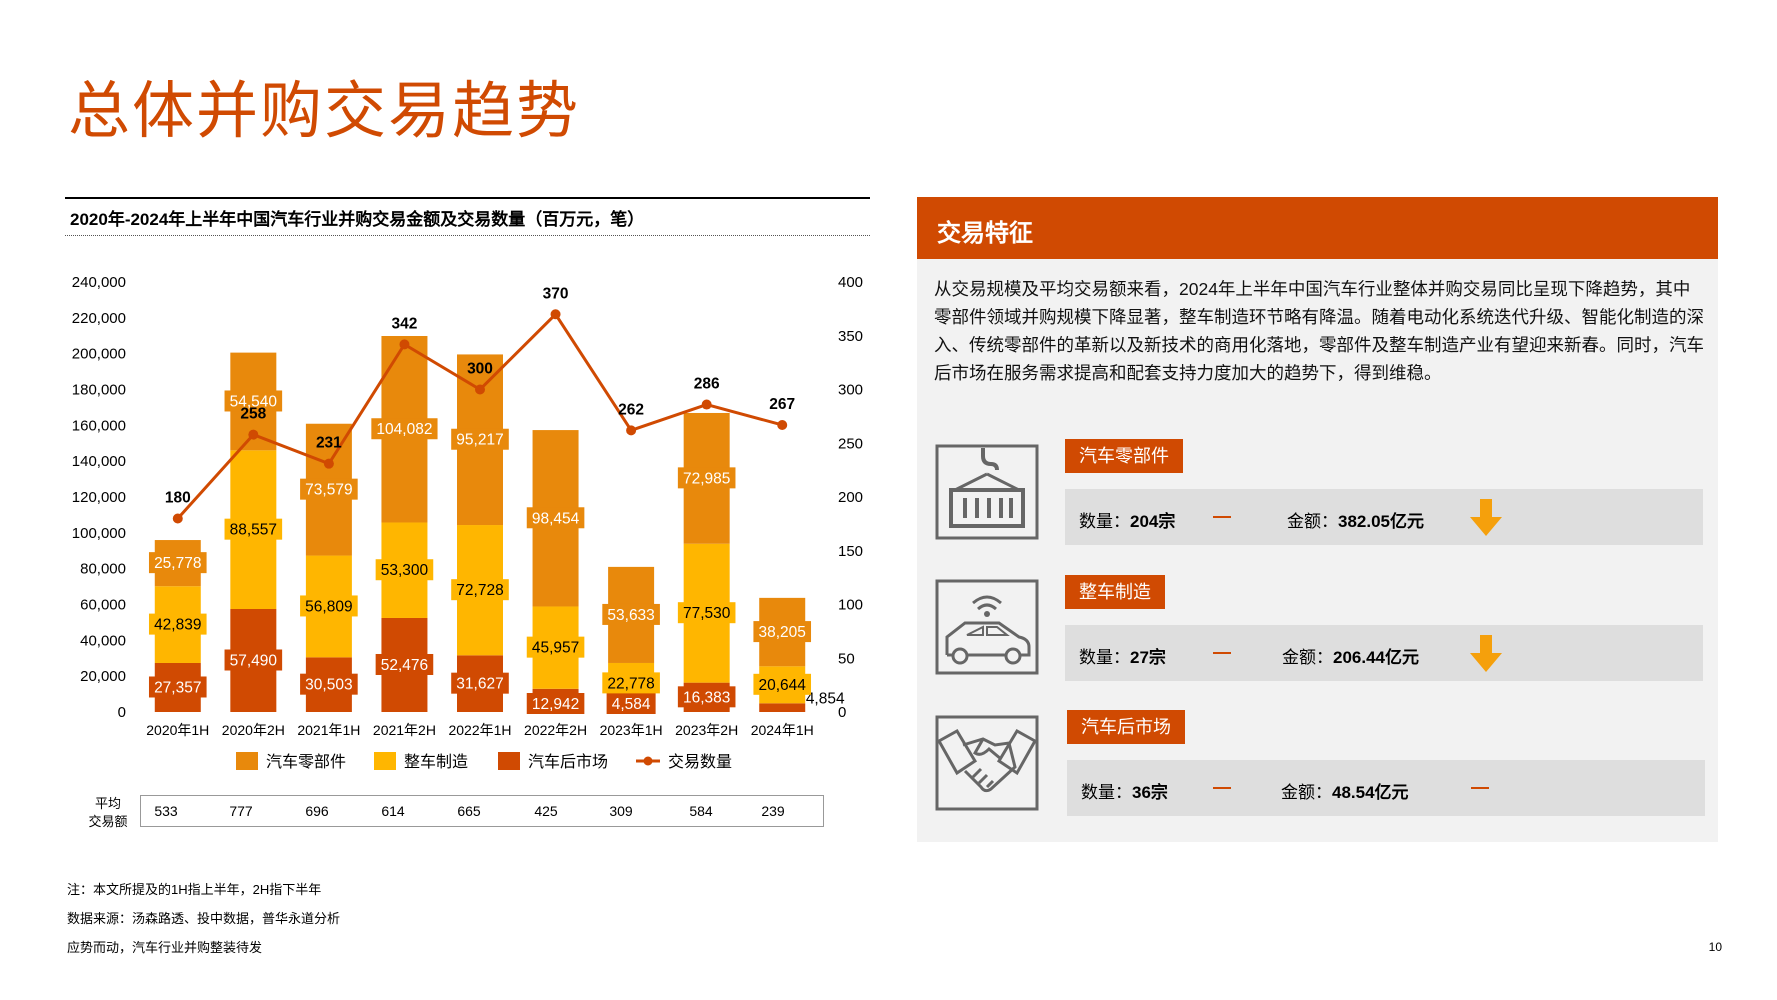 The width and height of the screenshot is (1777, 1000). I want to click on data-label-parts: 95,217, so click(479, 440).